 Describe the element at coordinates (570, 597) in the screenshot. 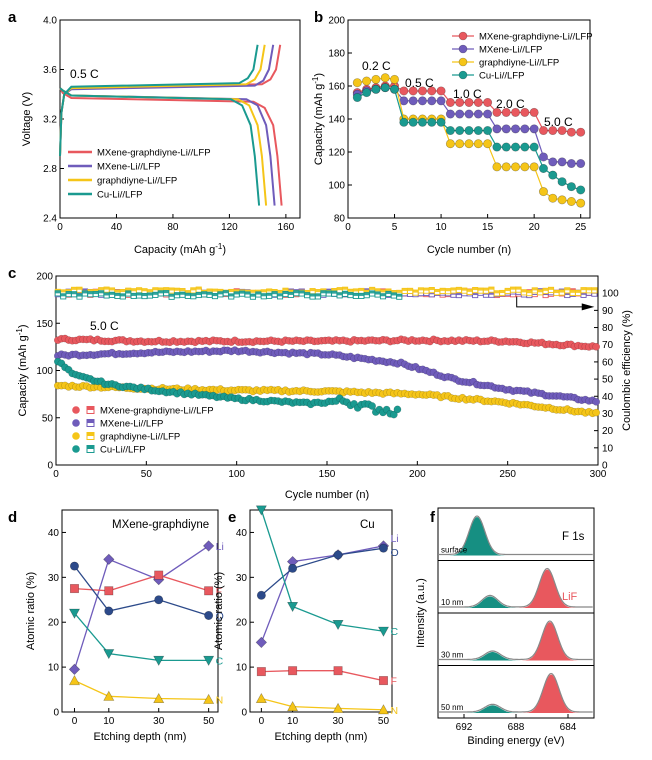

I see `peak-label: LiF` at that location.